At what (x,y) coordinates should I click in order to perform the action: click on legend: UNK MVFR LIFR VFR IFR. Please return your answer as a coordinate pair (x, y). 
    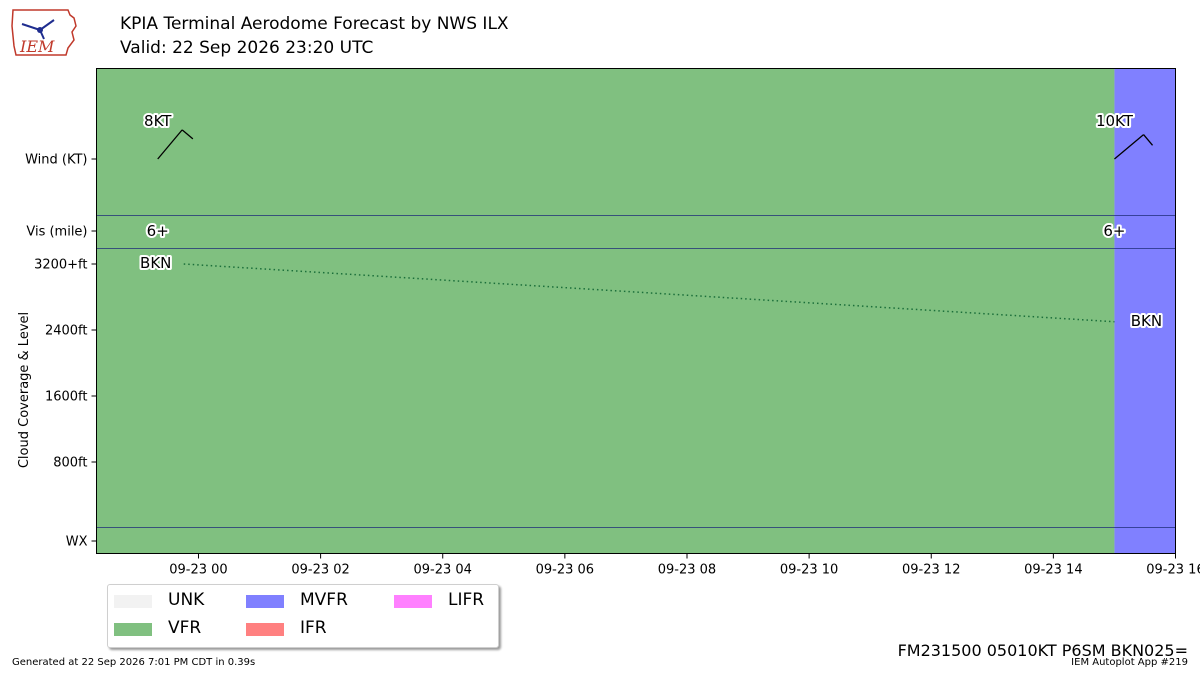
    Looking at the image, I should click on (303, 616).